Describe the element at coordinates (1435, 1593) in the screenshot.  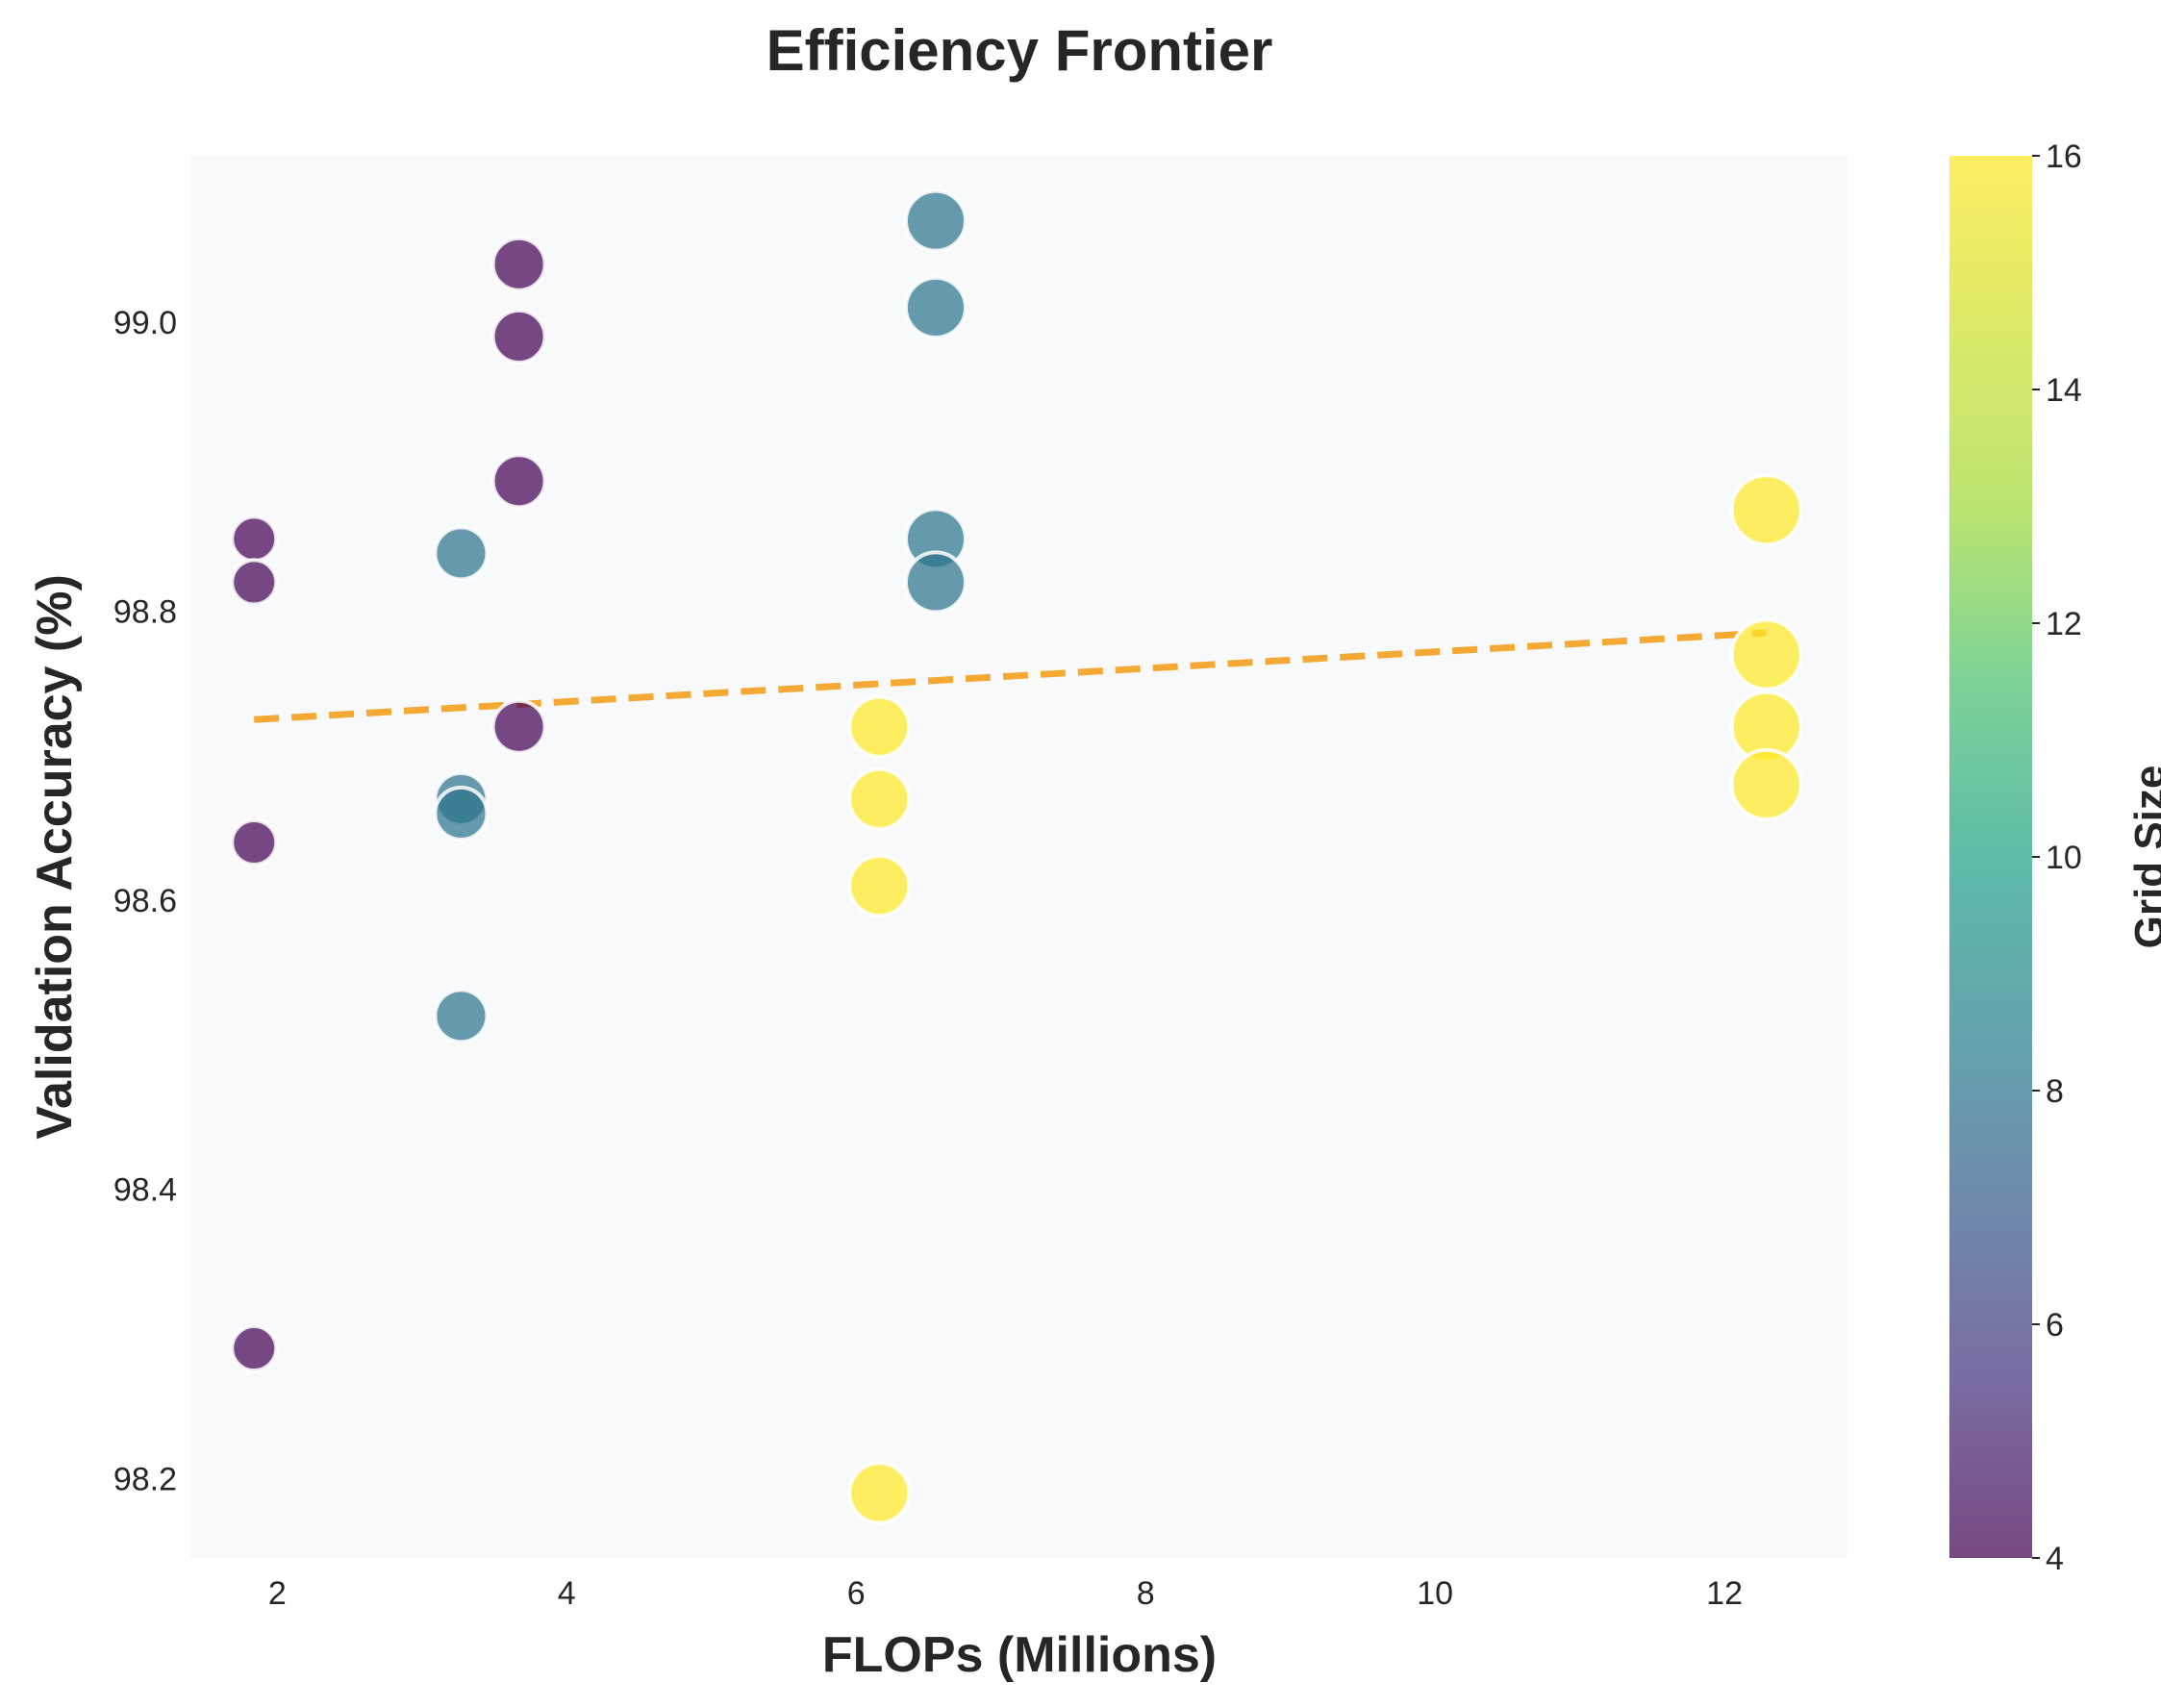
I see `x-tick-label: 10` at that location.